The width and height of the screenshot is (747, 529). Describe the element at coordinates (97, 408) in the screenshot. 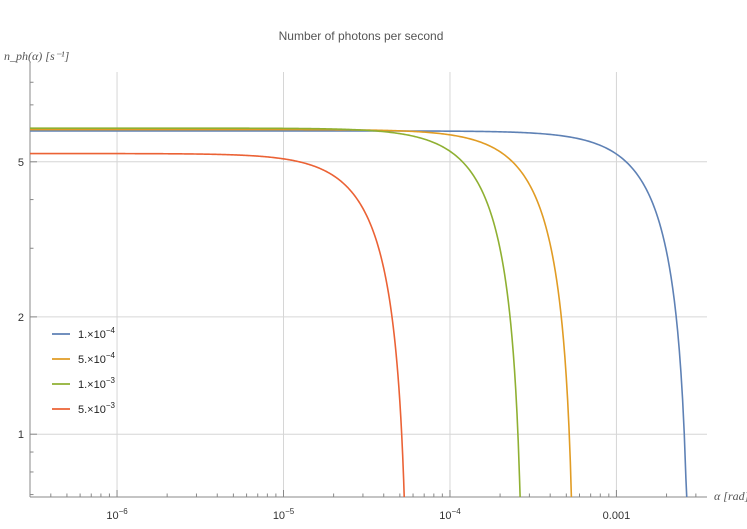

I see `legend-label-4: 5.×10−3` at that location.